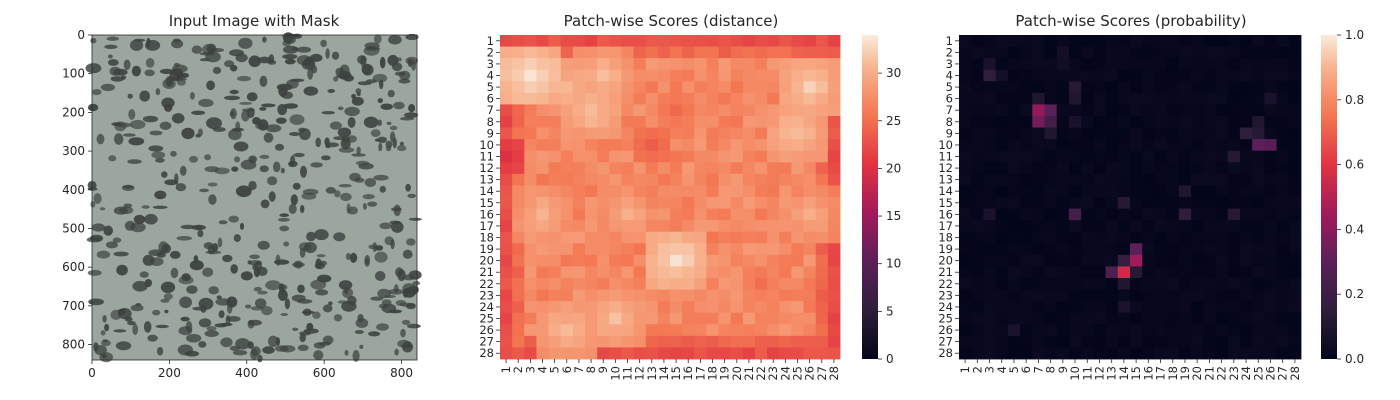  Describe the element at coordinates (676, 373) in the screenshot. I see `x-tick-label: 15` at that location.